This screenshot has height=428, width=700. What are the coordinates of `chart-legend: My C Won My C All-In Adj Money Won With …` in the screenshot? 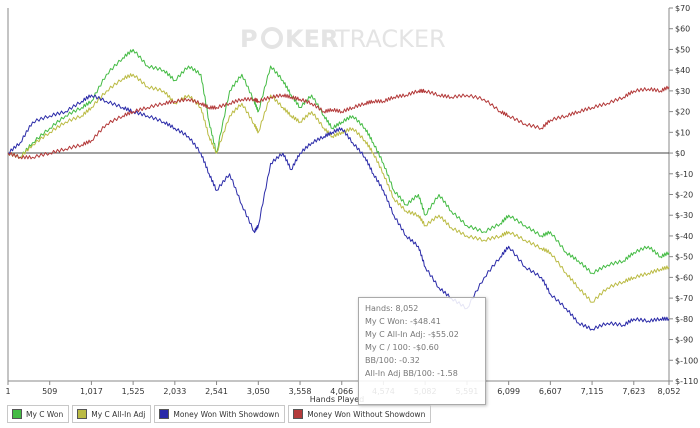 It's located at (220, 414).